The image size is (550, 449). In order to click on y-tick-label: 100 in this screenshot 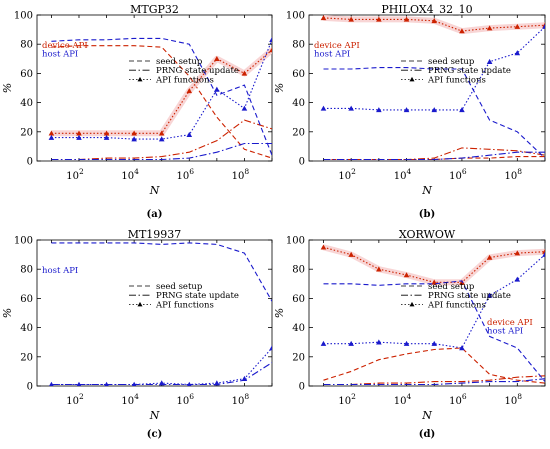, I will do `click(295, 16)`.